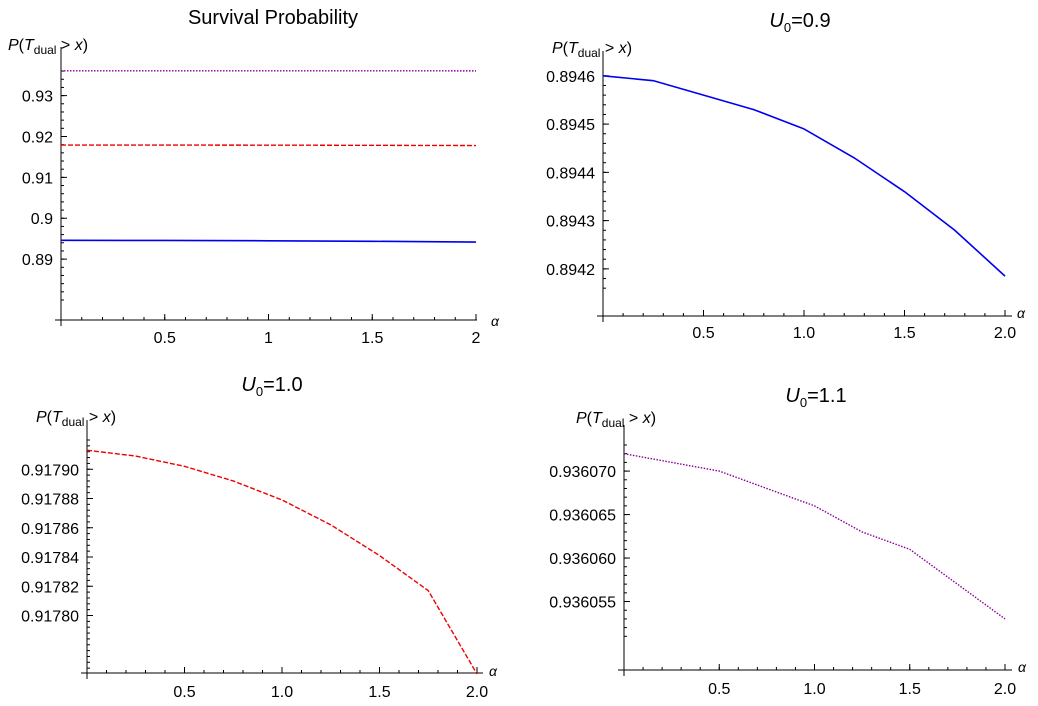 The height and width of the screenshot is (706, 1038). What do you see at coordinates (50, 529) in the screenshot?
I see `y-tick-label: 0.91786` at bounding box center [50, 529].